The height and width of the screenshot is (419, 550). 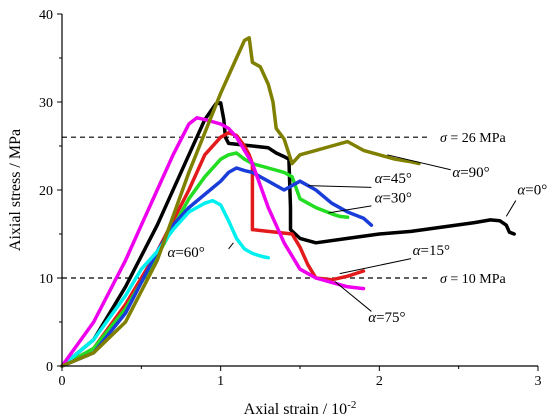 I want to click on reference-line-label-26: σ = 26 MPa, so click(x=473, y=138).